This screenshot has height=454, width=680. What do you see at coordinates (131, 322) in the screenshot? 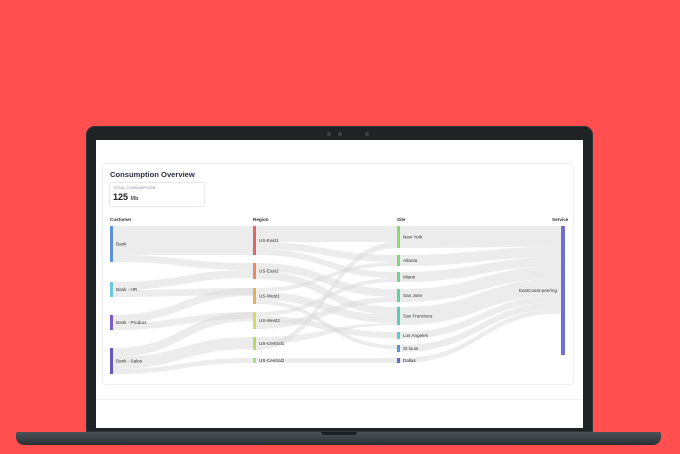
I see `customer-node-label: Bank - Product` at bounding box center [131, 322].